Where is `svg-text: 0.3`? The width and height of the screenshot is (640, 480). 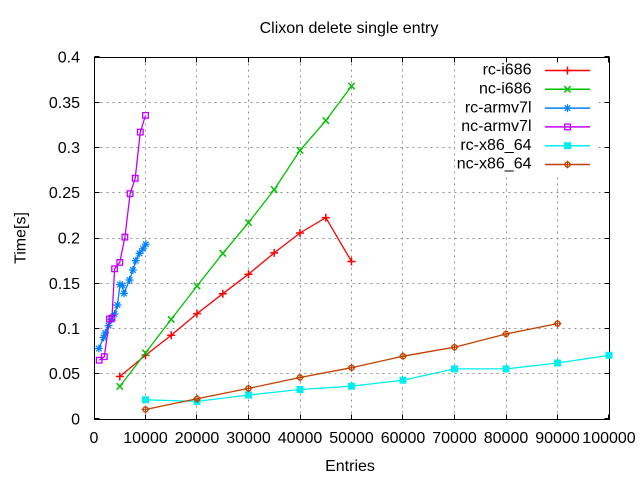
svg-text: 0.3 is located at coordinates (69, 148).